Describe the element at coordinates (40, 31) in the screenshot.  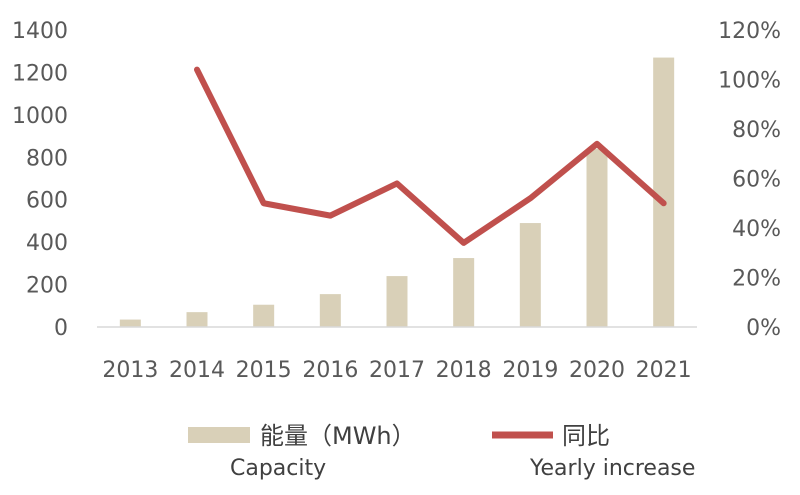
I see `y-left-tick-label: 1400` at that location.